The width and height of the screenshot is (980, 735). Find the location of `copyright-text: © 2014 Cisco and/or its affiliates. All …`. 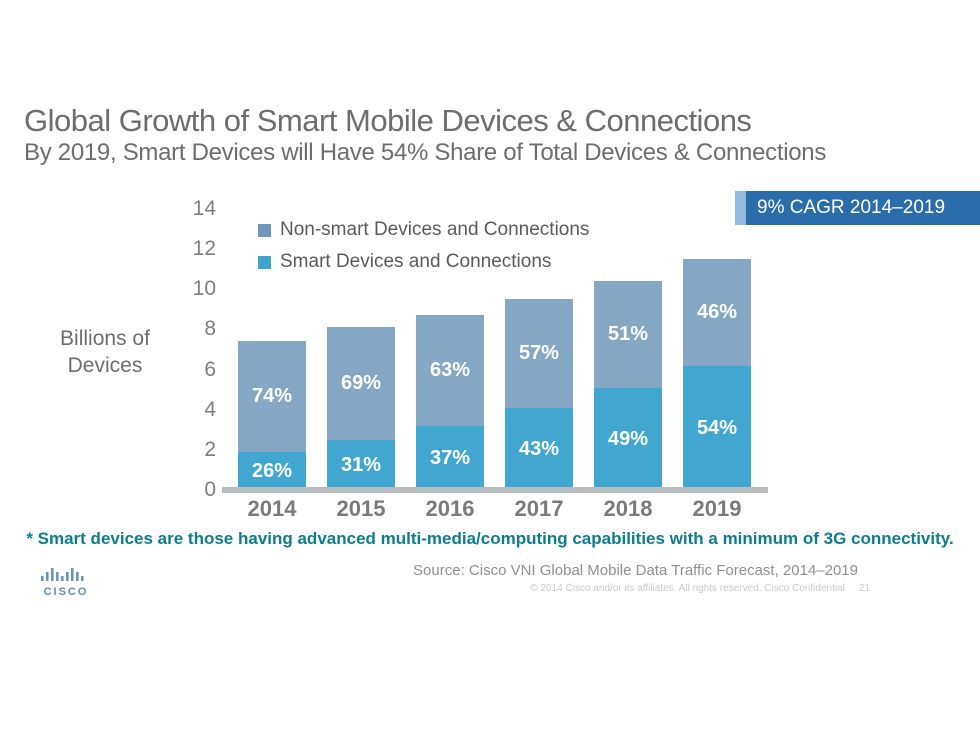

copyright-text: © 2014 Cisco and/or its affiliates. All … is located at coordinates (687, 588).